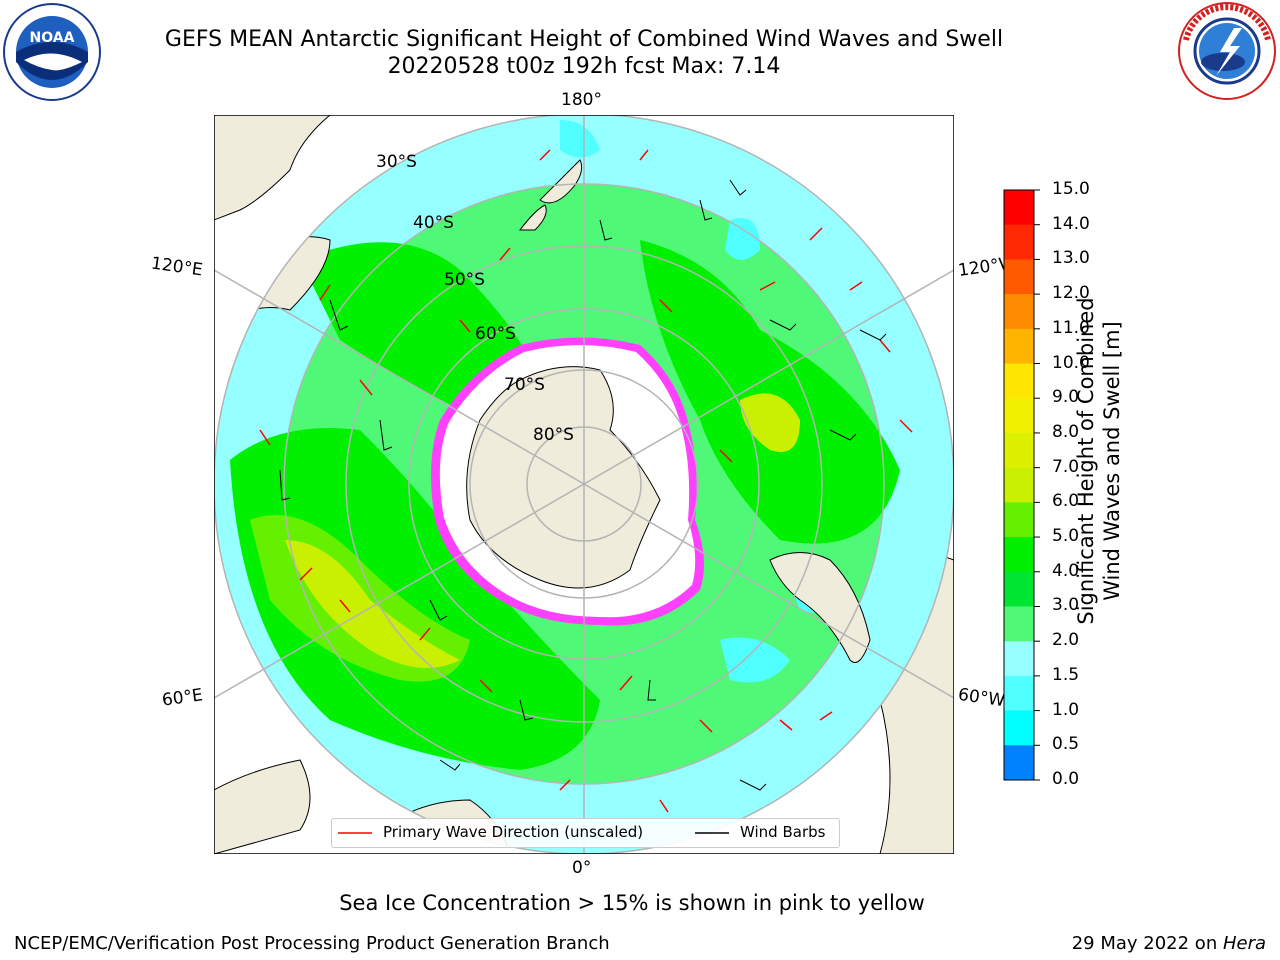  Describe the element at coordinates (52, 52) in the screenshot. I see `noaa-logo: NOAA` at that location.